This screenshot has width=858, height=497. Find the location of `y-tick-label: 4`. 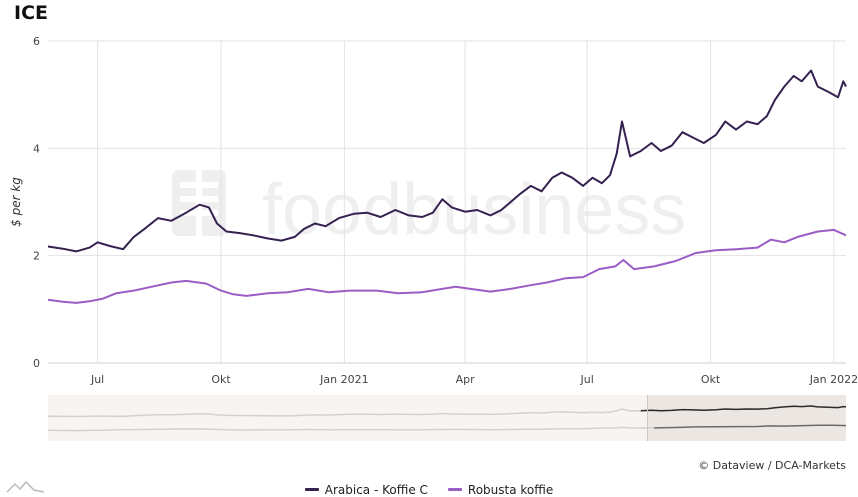

y-tick-label: 4 is located at coordinates (36, 148).